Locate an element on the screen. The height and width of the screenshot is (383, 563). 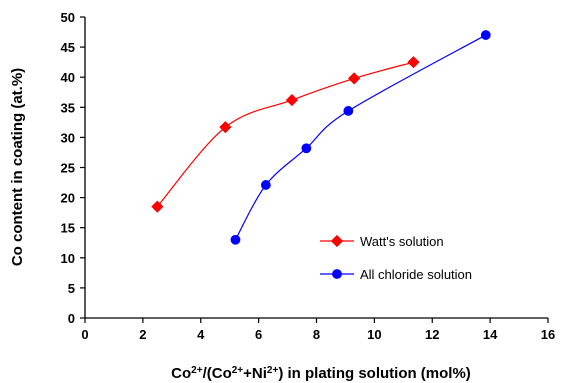
y-tick-label: 30 is located at coordinates (68, 137).